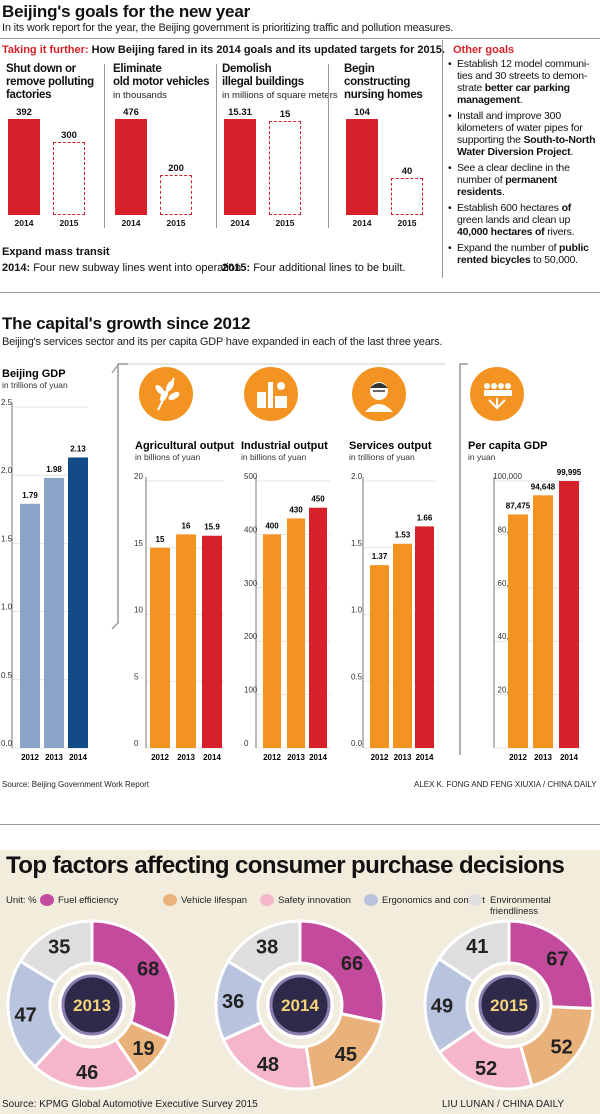 Image resolution: width=600 pixels, height=1114 pixels. Describe the element at coordinates (433, 900) in the screenshot. I see `legend-label: Ergonomics and comfort` at that location.